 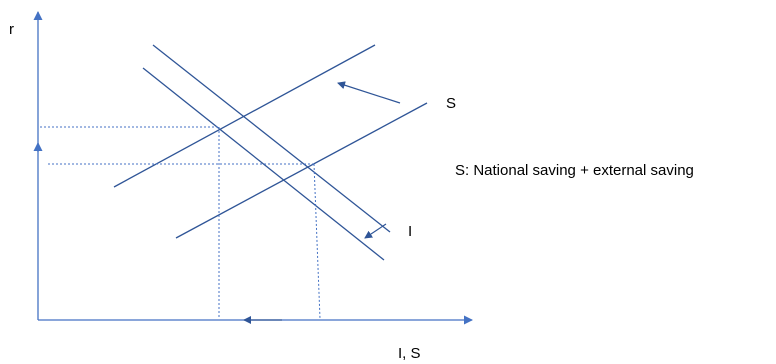 I want to click on investment-curve-label: I, so click(x=410, y=231).